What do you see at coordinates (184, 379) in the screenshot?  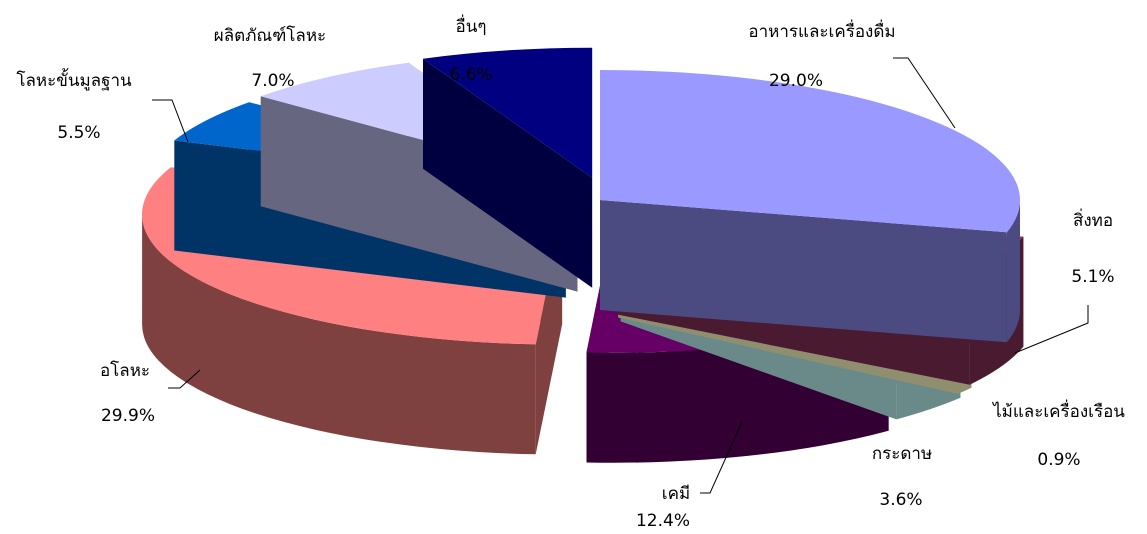 I see `leader-nonmetal` at bounding box center [184, 379].